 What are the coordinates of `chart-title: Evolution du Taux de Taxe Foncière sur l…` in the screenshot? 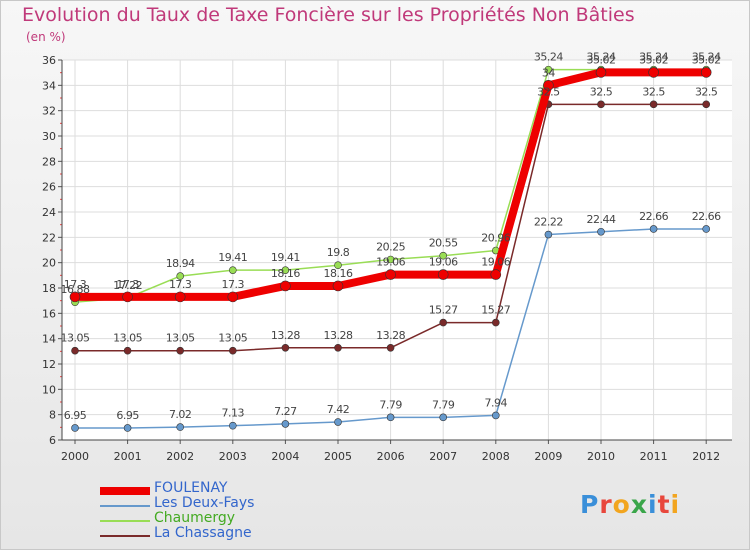 It's located at (328, 15).